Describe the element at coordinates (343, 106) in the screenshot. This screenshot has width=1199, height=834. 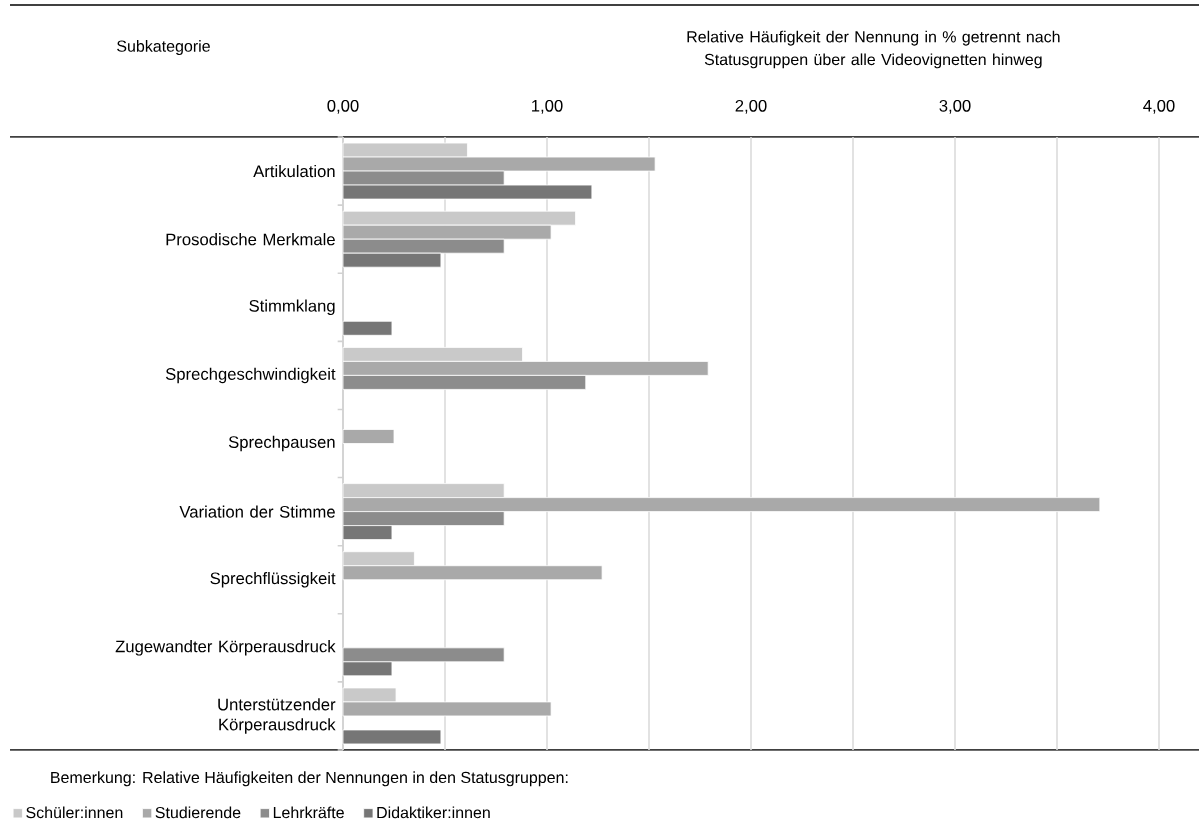
I see `x-tick-label: 0,00` at that location.